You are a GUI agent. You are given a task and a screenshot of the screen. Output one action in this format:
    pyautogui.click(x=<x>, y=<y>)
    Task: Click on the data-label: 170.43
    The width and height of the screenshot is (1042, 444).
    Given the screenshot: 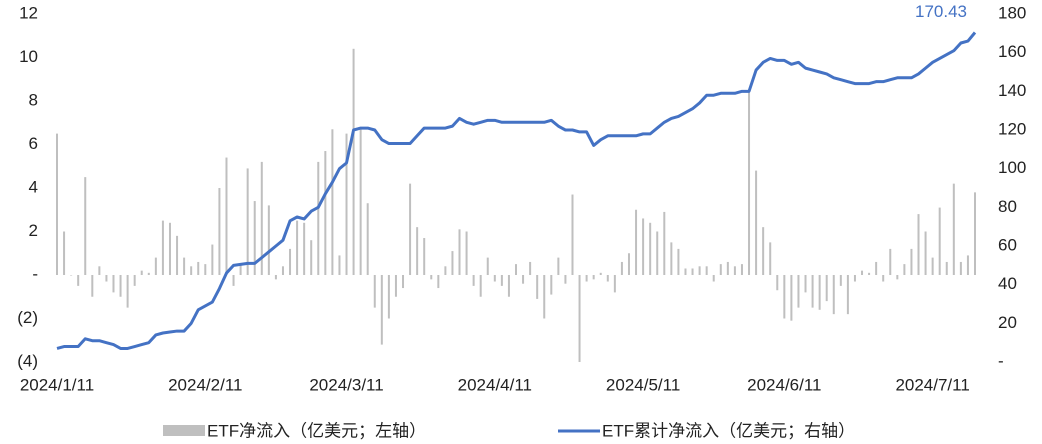 What is the action you would take?
    pyautogui.click(x=941, y=11)
    